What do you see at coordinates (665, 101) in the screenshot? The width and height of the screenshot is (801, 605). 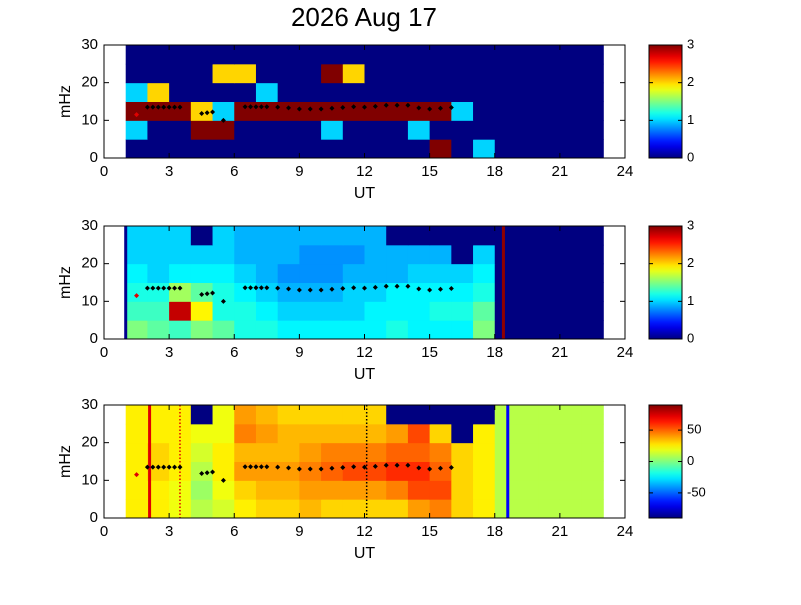 I see `colorbar` at bounding box center [665, 101].